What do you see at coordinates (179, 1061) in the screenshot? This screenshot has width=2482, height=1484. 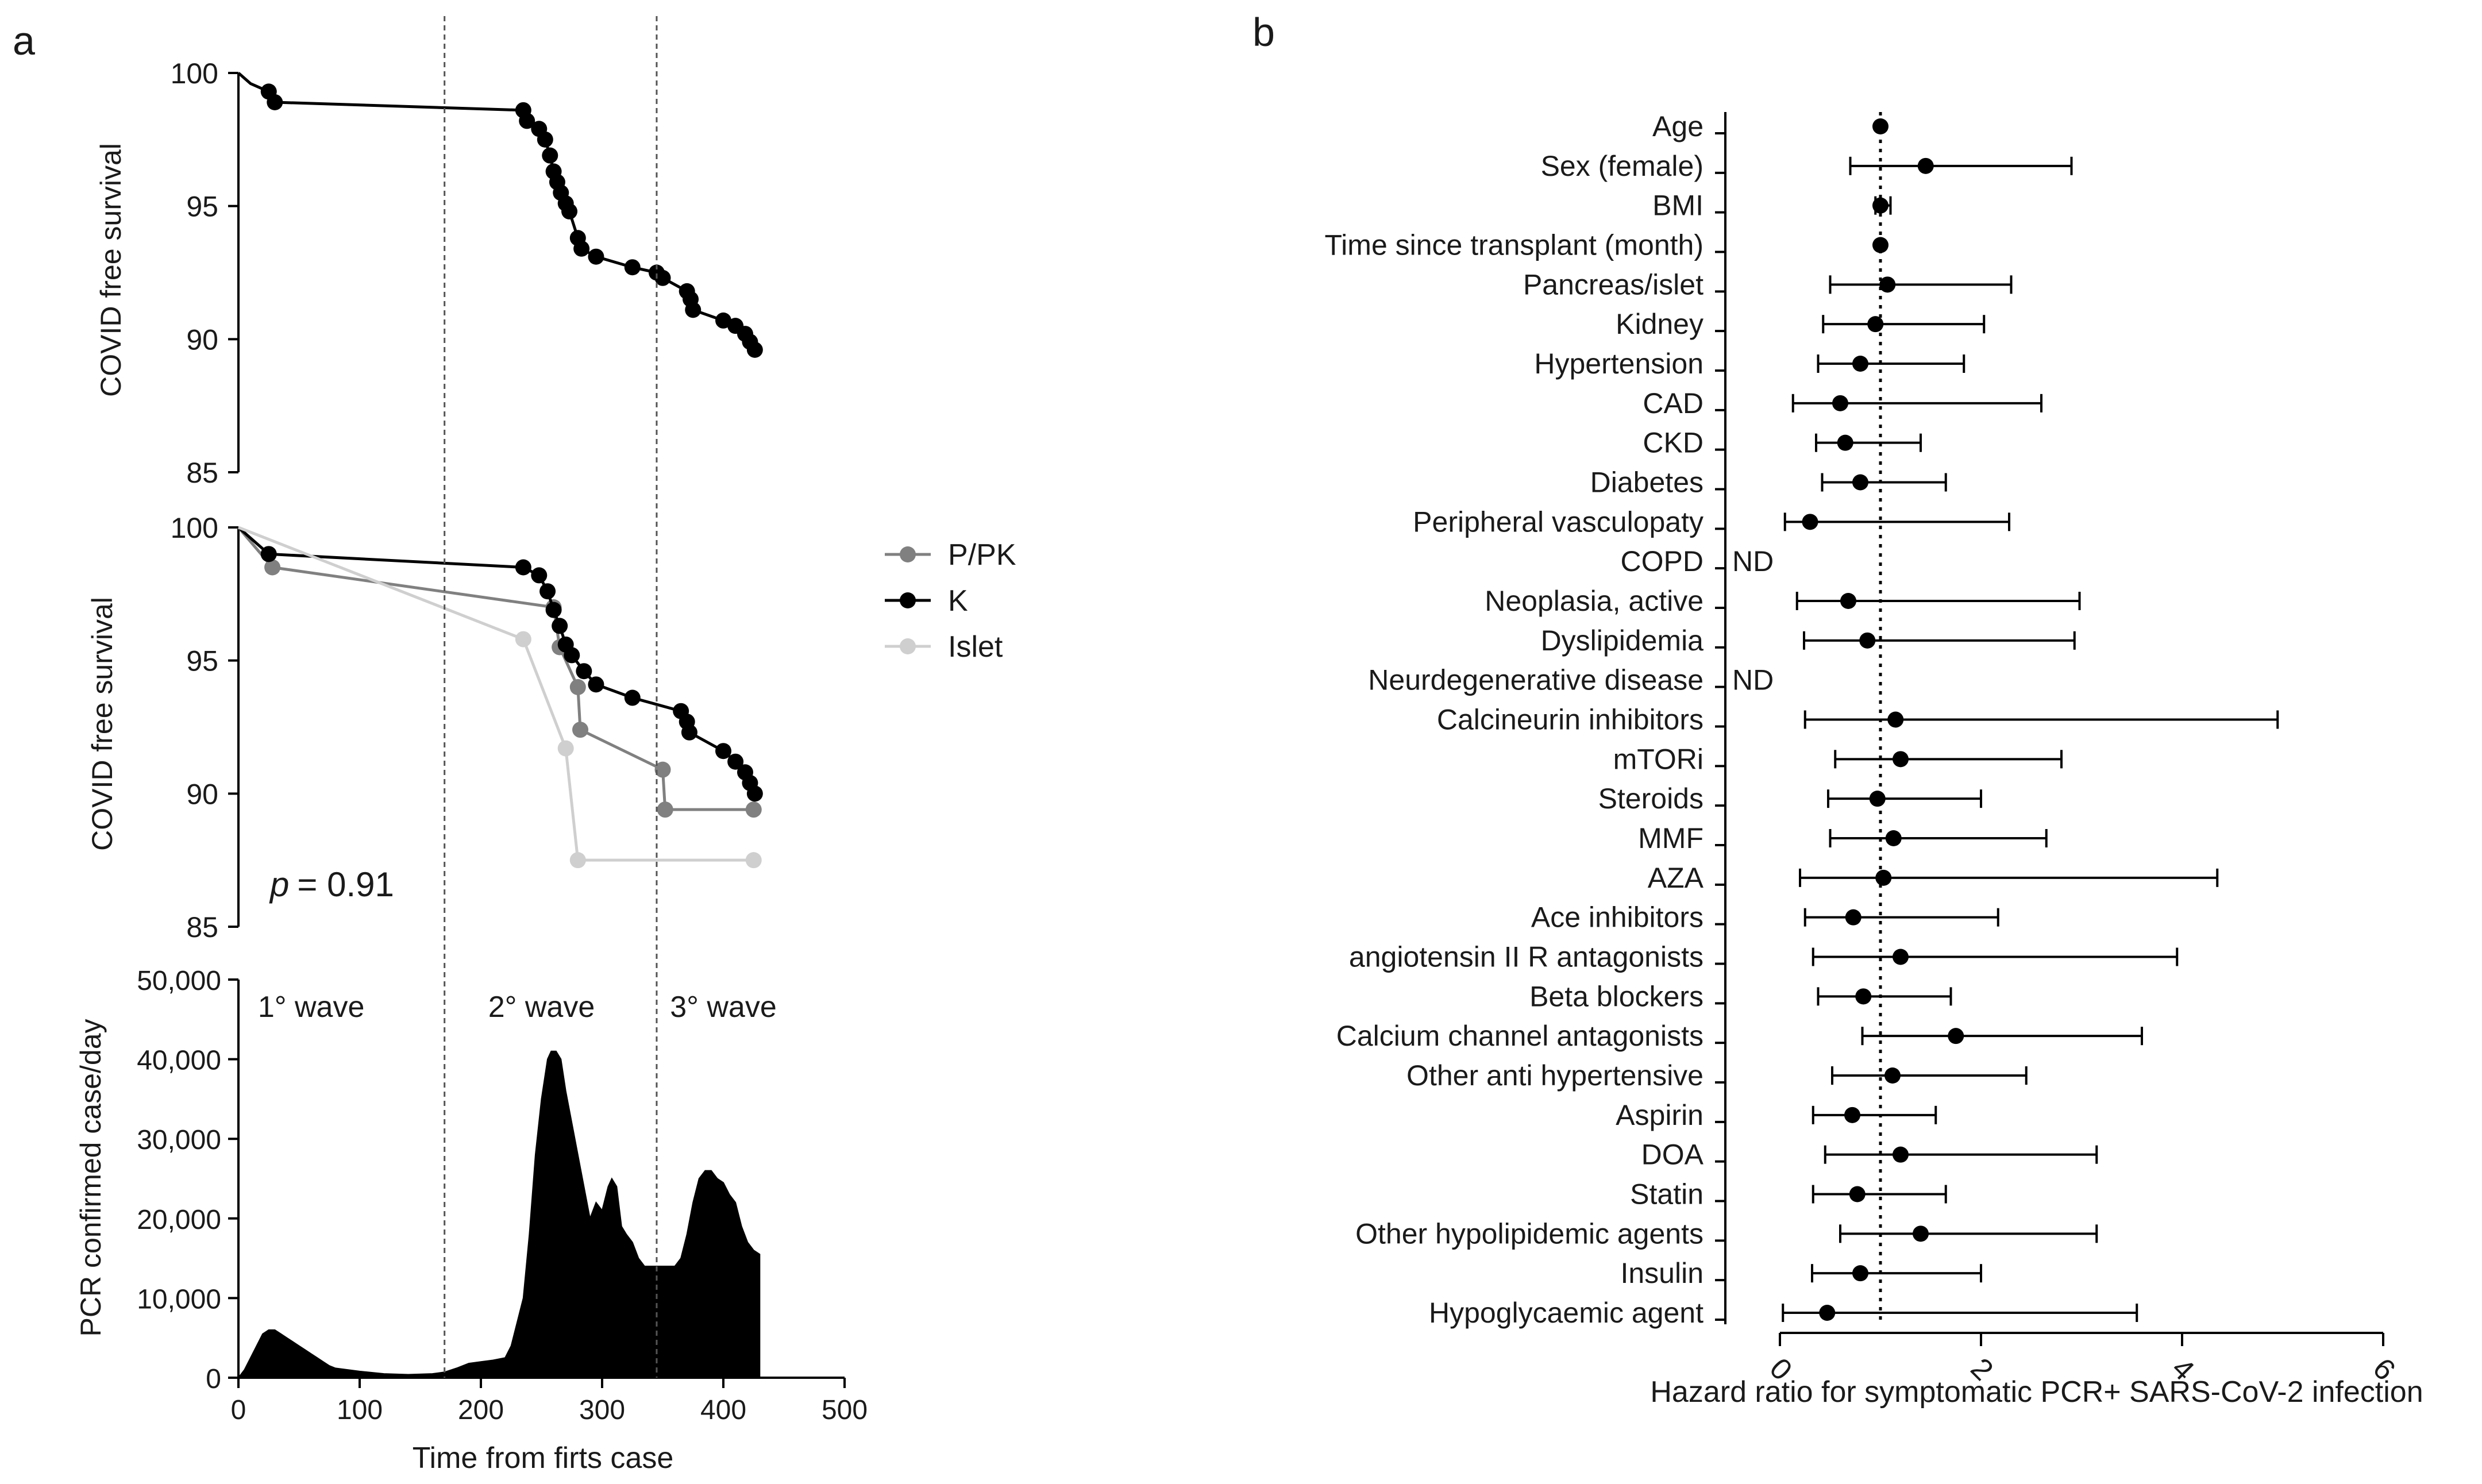 I see `y-tick-label-bottom: 40,000` at bounding box center [179, 1061].